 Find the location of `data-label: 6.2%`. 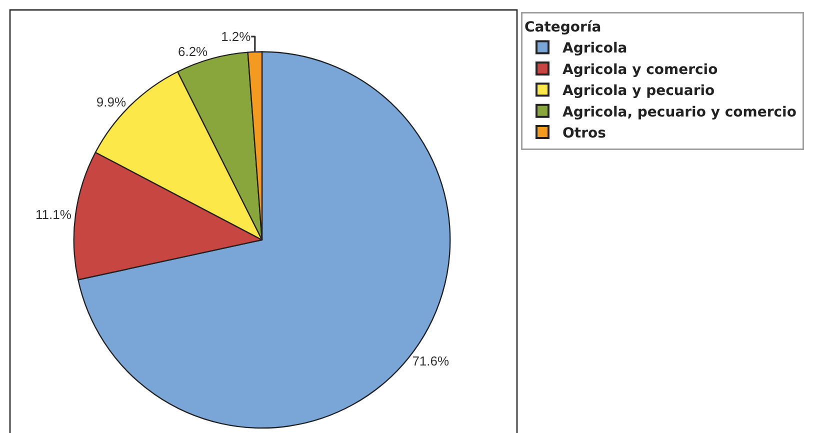

data-label: 6.2% is located at coordinates (193, 52).